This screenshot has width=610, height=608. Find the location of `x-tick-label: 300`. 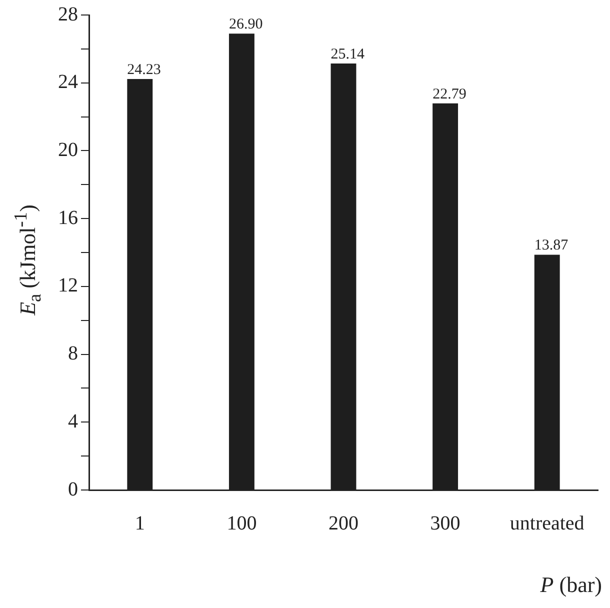

x-tick-label: 300 is located at coordinates (445, 523).